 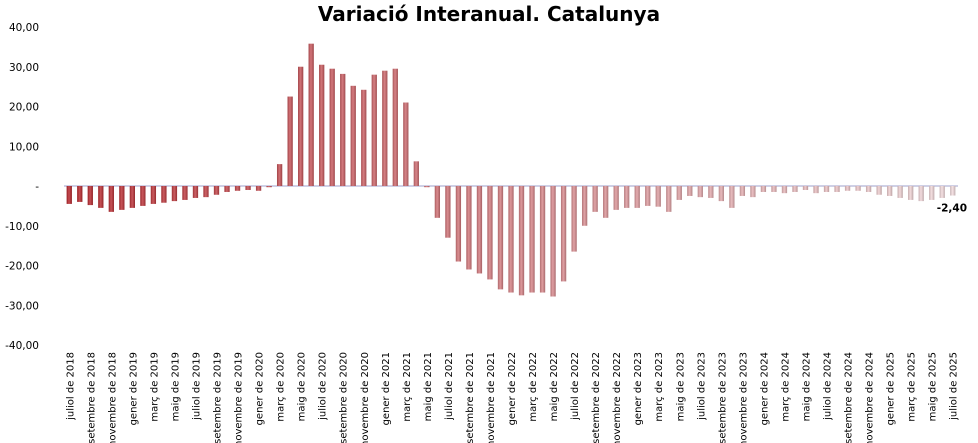 I want to click on x-tick-label: novembre de 2019, so click(x=239, y=397).